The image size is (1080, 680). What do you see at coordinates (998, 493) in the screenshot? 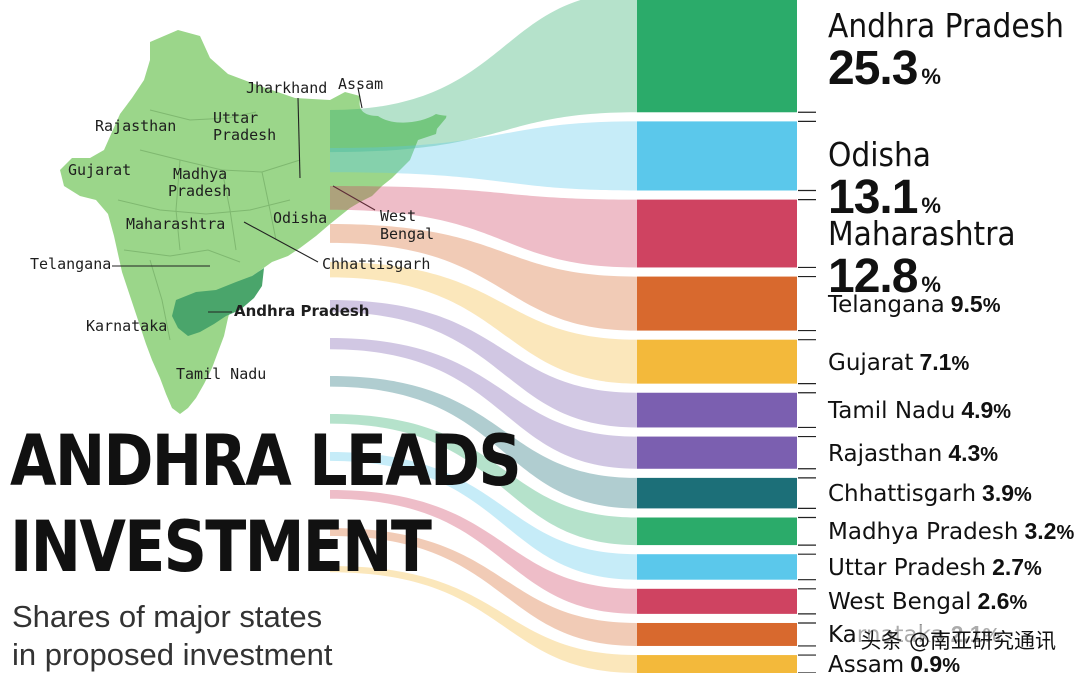
I see `state-value: 3.9` at bounding box center [998, 493].